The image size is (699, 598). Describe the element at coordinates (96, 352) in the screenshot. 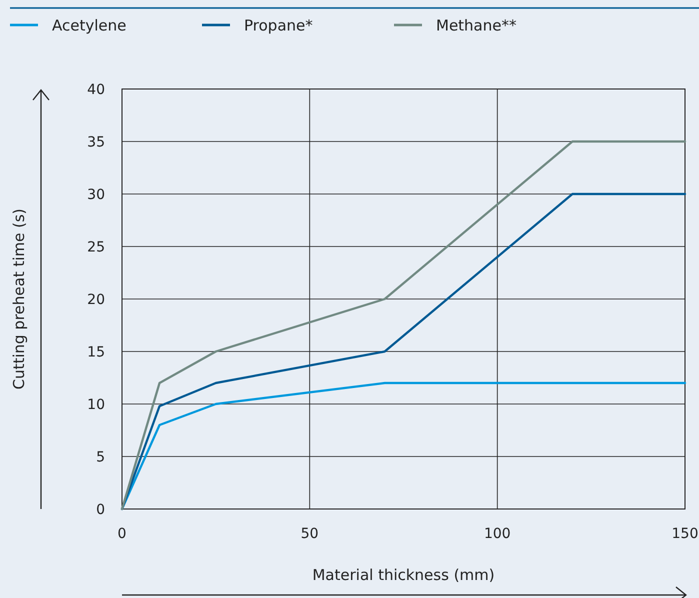

I see `y-tick-label: 15` at that location.